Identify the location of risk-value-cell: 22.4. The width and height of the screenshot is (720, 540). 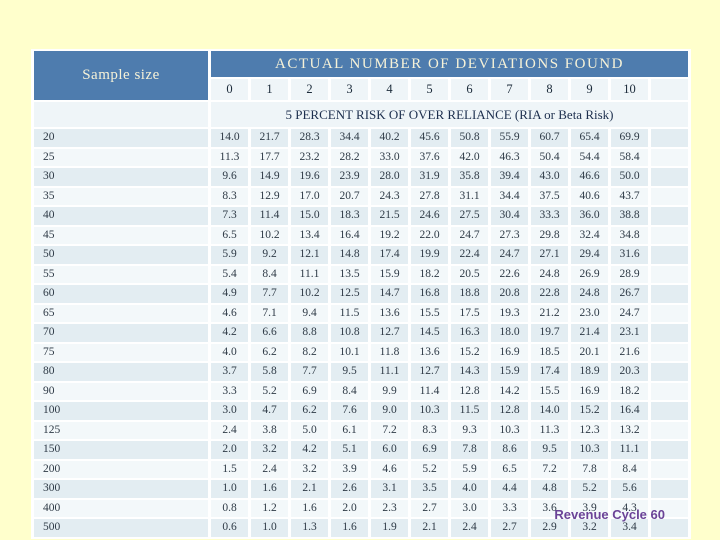
(469, 255).